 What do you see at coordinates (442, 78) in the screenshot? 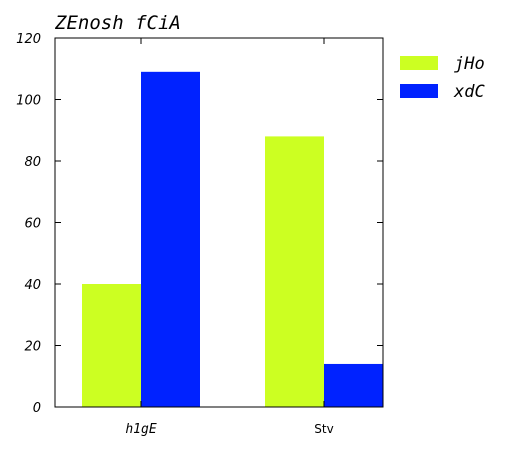
I see `legend: jHo xdC` at bounding box center [442, 78].